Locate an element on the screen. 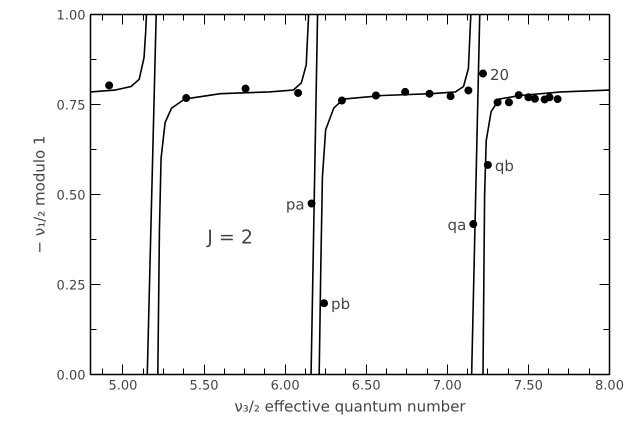  annotation: J = 2 is located at coordinates (229, 237).